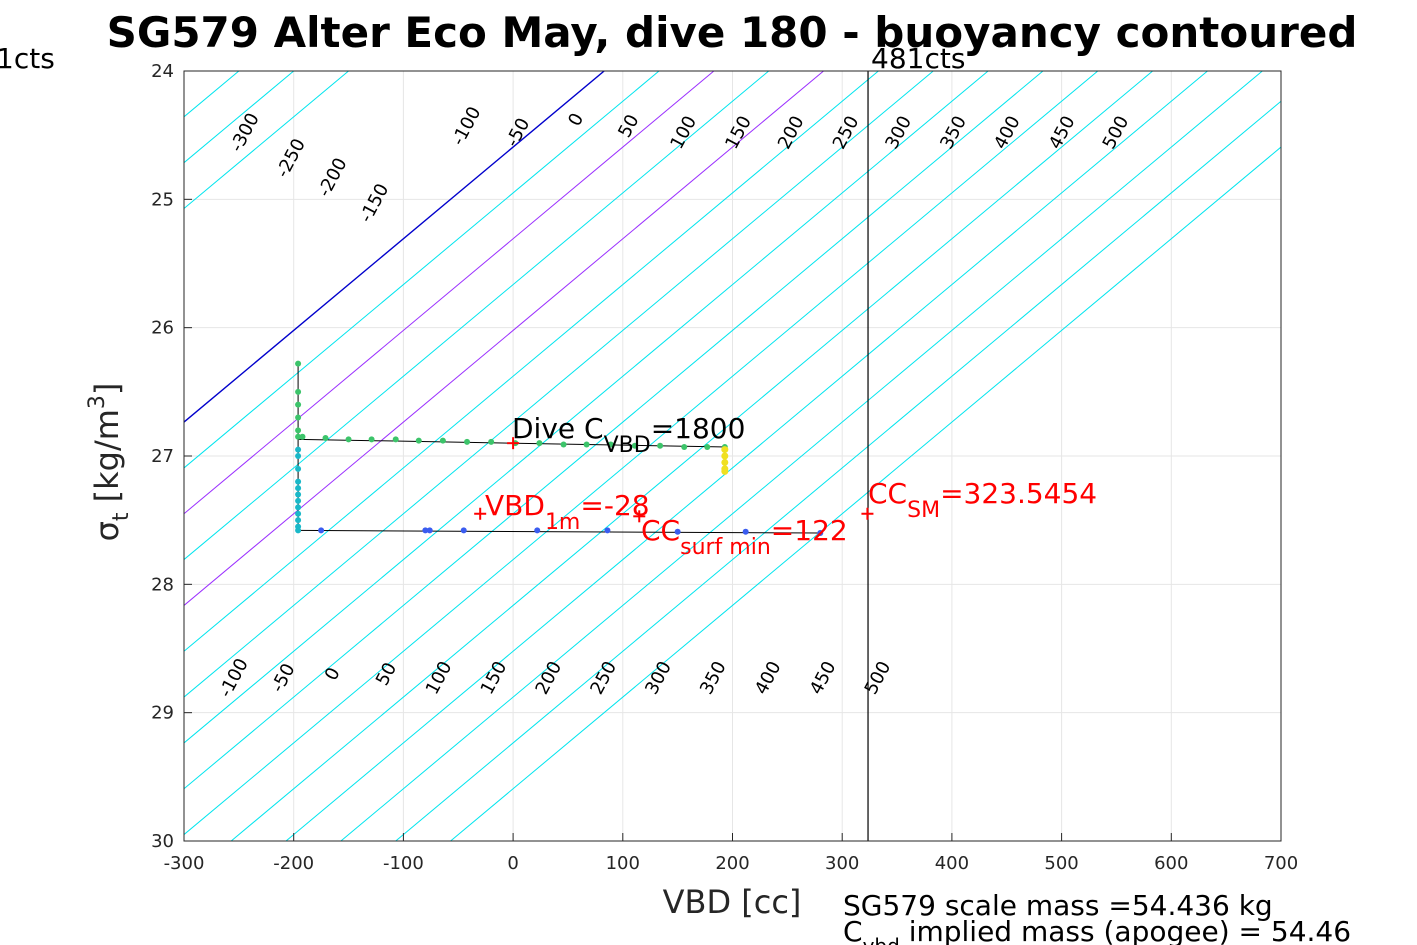 The height and width of the screenshot is (945, 1417). What do you see at coordinates (109, 462) in the screenshot?
I see `y-axis-label: σt [kg/m3]` at bounding box center [109, 462].